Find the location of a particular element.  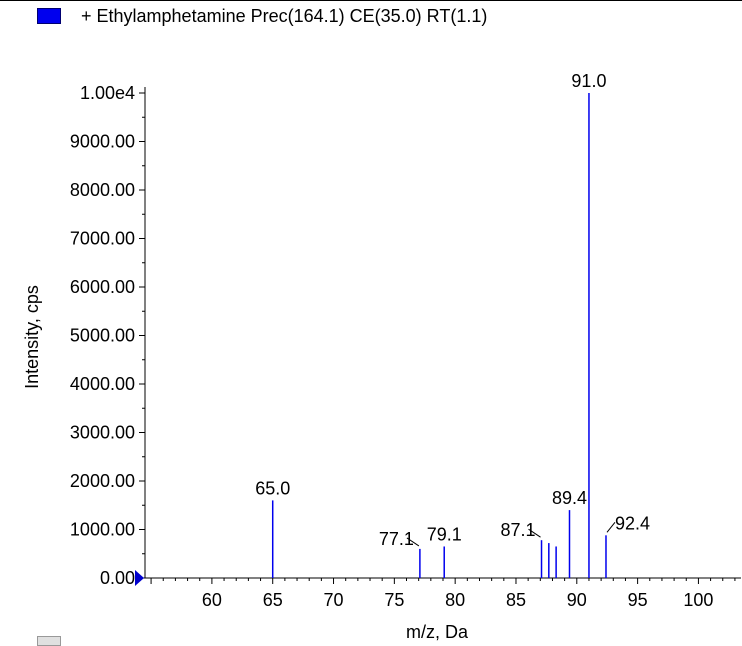

y-tick-label: 8000.00 is located at coordinates (102, 190).